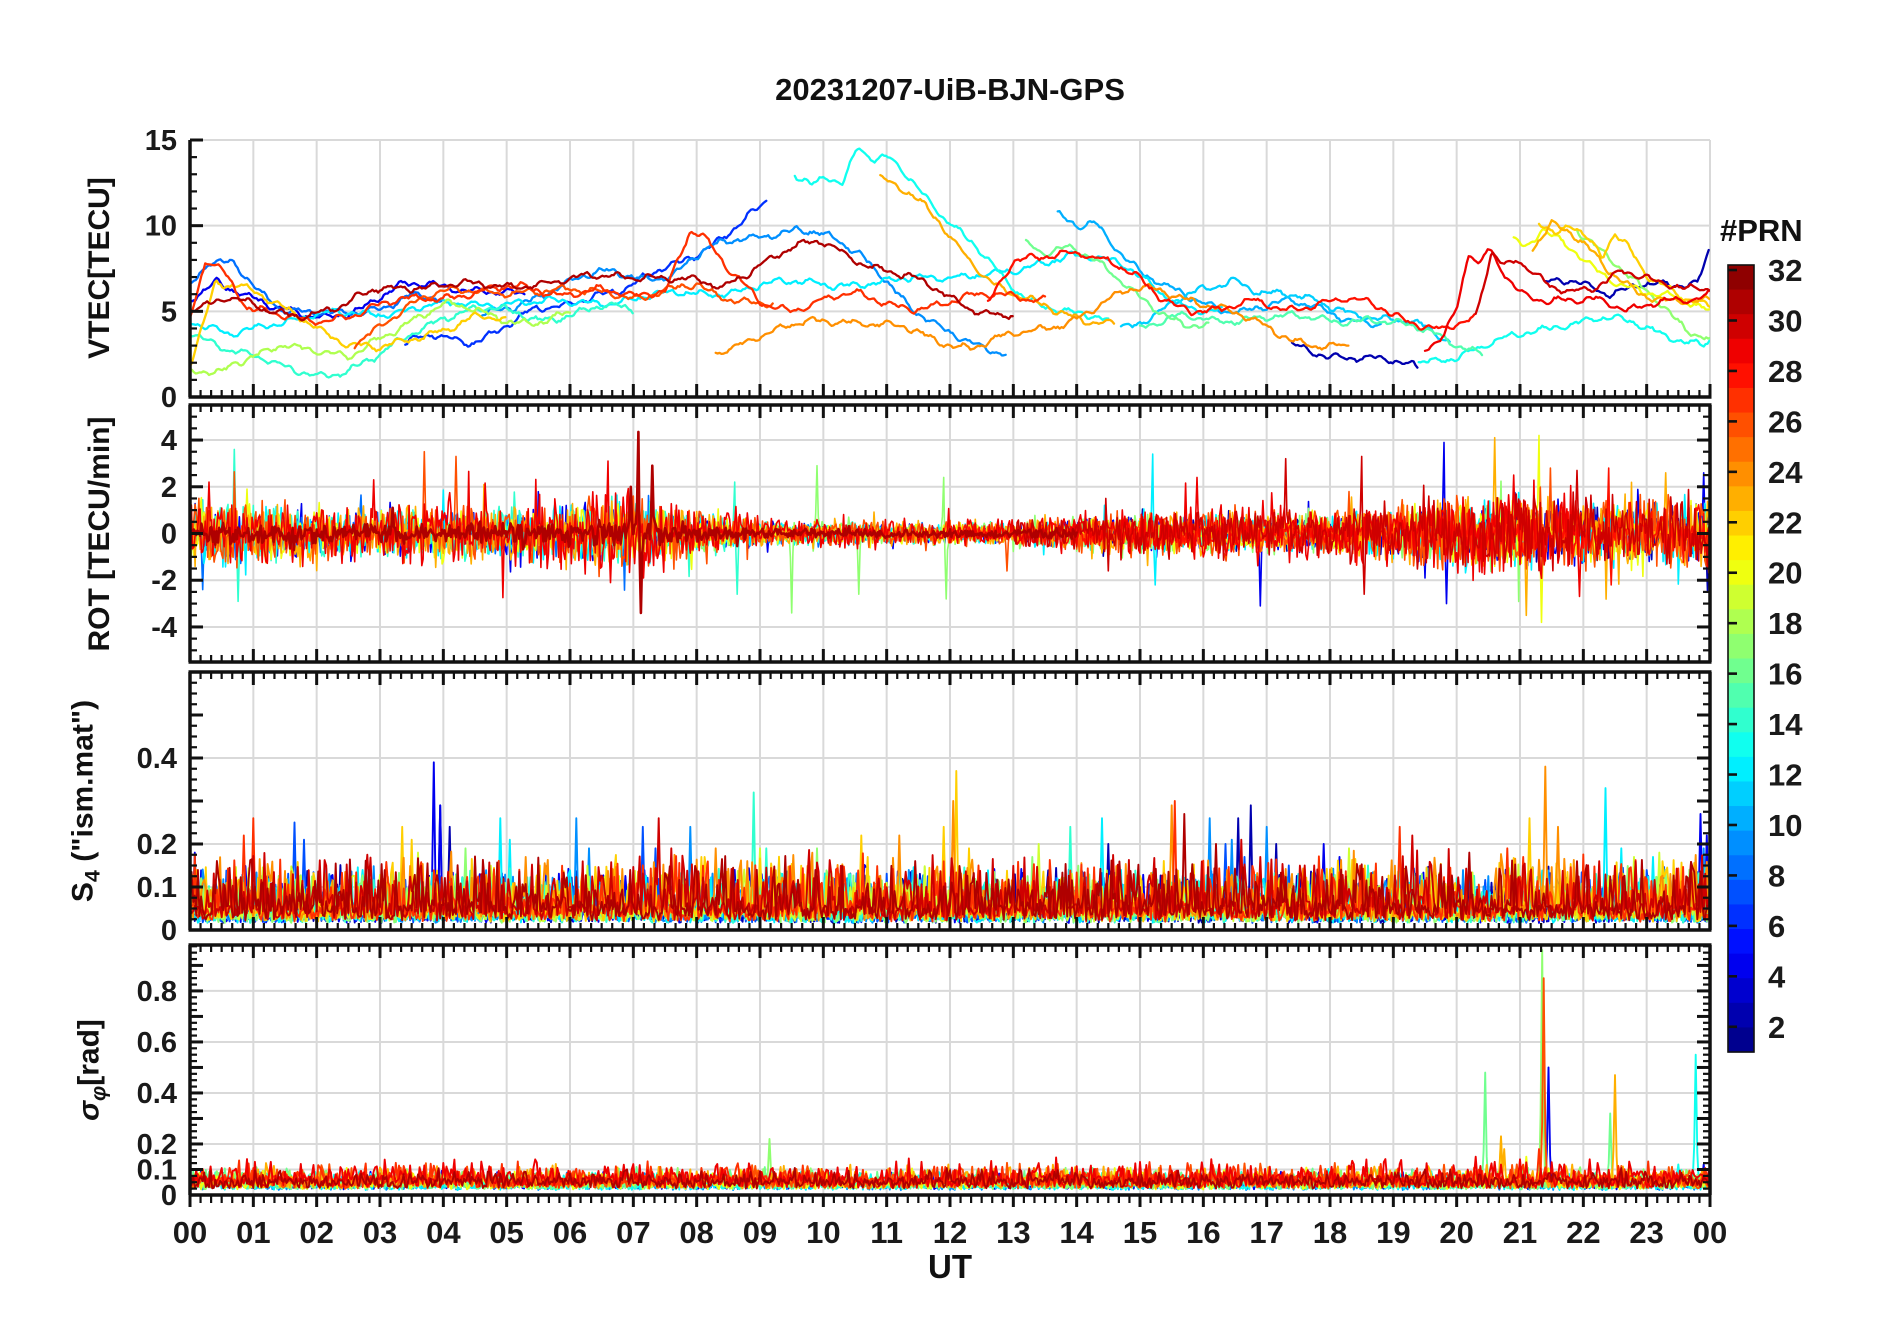 The image size is (1902, 1330). Describe the element at coordinates (169, 398) in the screenshot. I see `vtec-ytick-label: 0` at that location.